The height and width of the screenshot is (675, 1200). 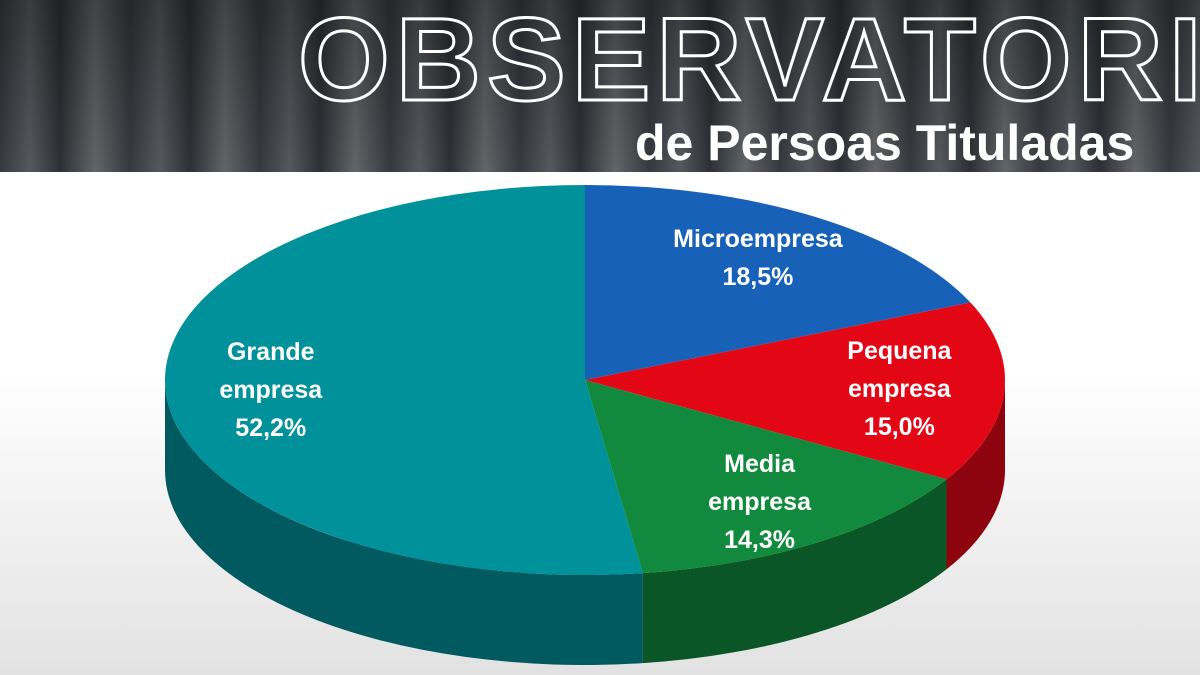 I want to click on slice-label: Pequena empresa 15,0%, so click(x=899, y=389).